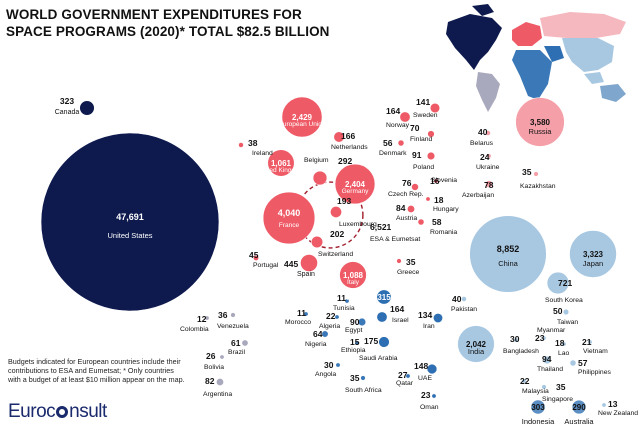  Describe the element at coordinates (202, 319) in the screenshot. I see `value-label-colombia: 12` at that location.